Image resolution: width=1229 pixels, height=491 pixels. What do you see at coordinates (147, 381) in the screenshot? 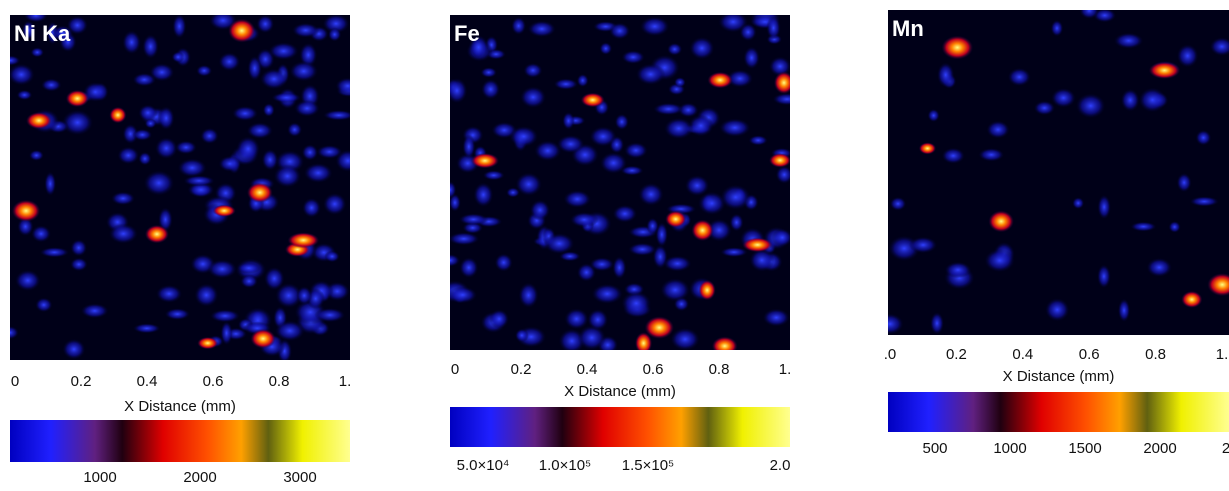
I see `x-tick-label: 0.4` at bounding box center [147, 381].